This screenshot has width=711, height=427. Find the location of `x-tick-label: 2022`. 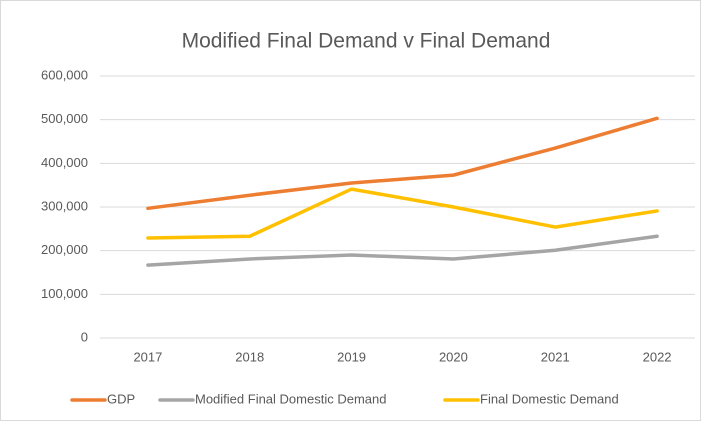

x-tick-label: 2022 is located at coordinates (657, 356).